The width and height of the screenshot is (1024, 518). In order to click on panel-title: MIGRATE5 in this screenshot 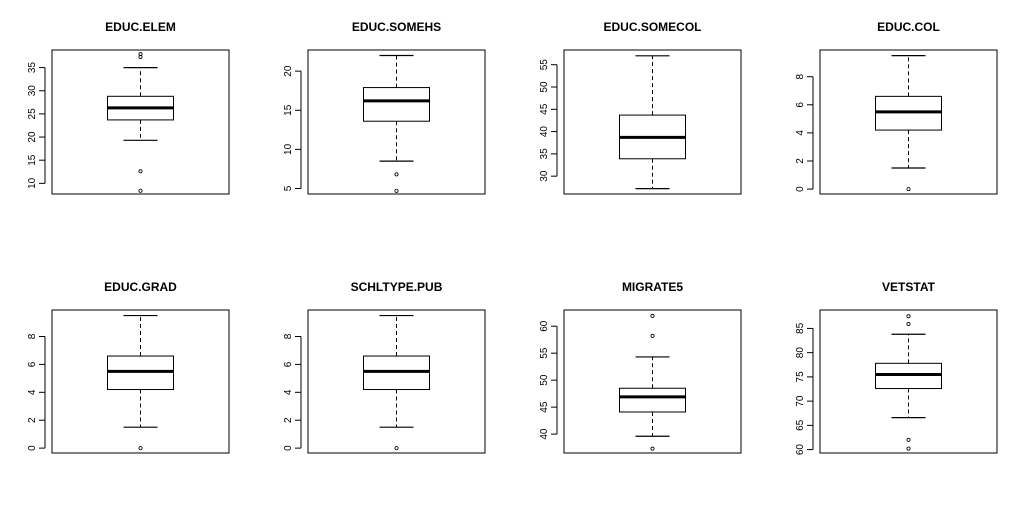, I will do `click(652, 287)`.